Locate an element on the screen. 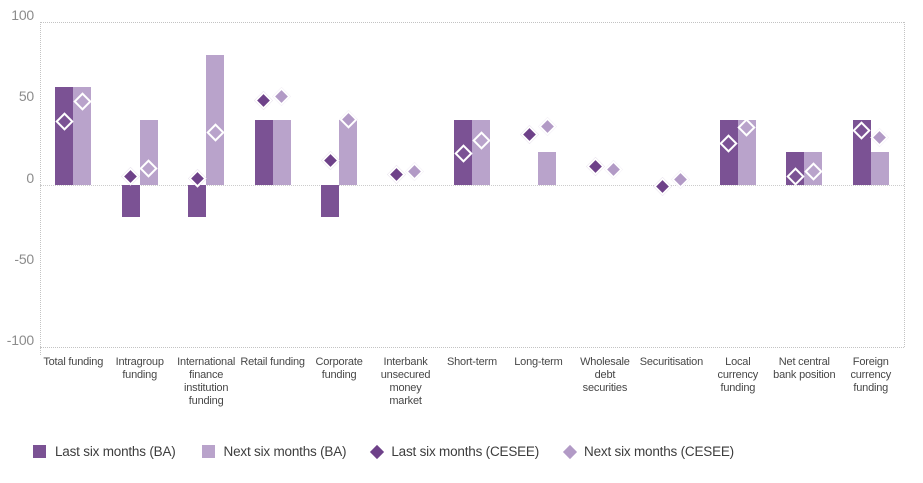 The height and width of the screenshot is (483, 923). legend-item-last-six-months-cesee: Last six months (CESEE) is located at coordinates (455, 451).